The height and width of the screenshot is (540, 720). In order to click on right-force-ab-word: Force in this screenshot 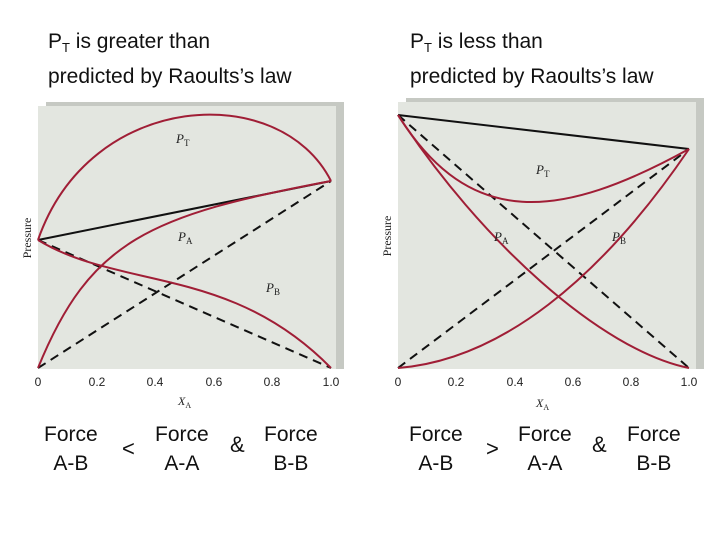, I will do `click(436, 434)`.